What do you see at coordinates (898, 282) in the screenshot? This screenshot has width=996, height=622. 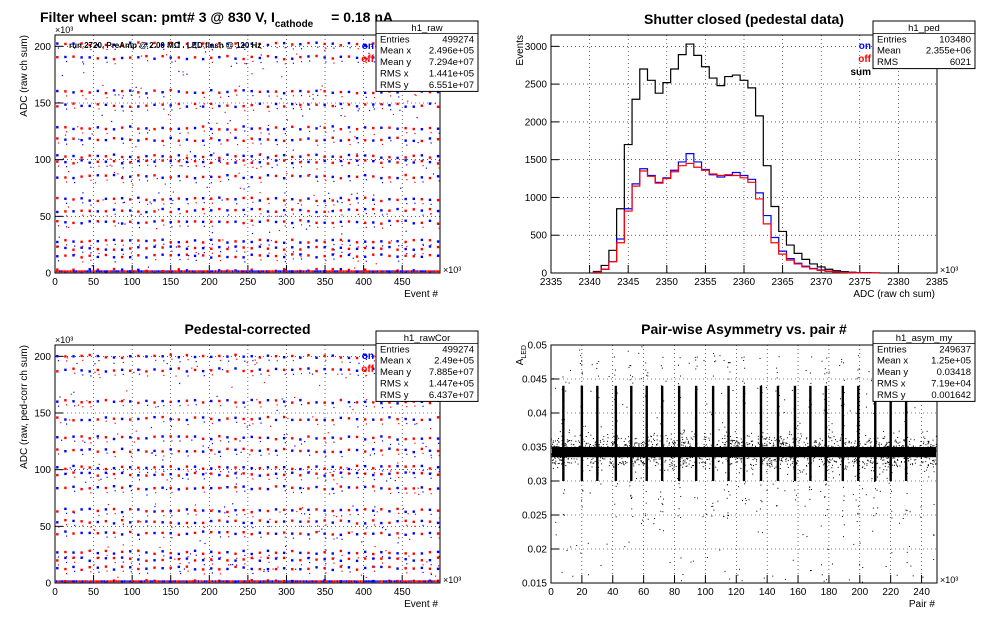 I see `x-tick-label: 2380` at bounding box center [898, 282].